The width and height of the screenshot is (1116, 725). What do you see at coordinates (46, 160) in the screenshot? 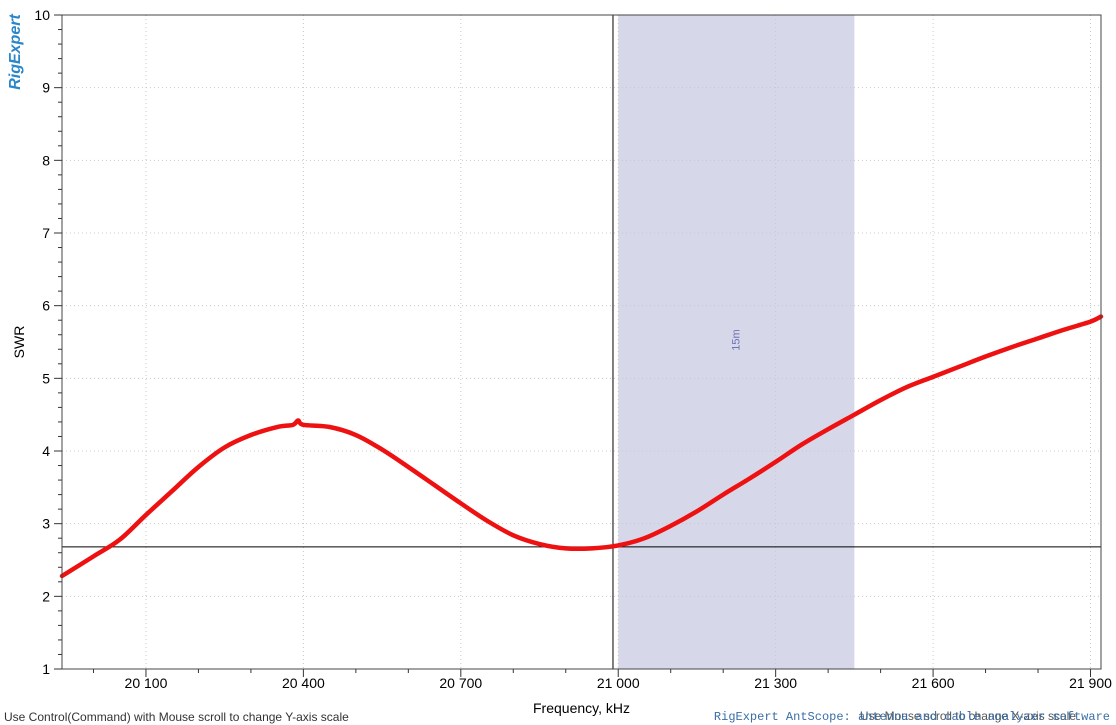
I see `y-tick-label: 8` at bounding box center [46, 160].